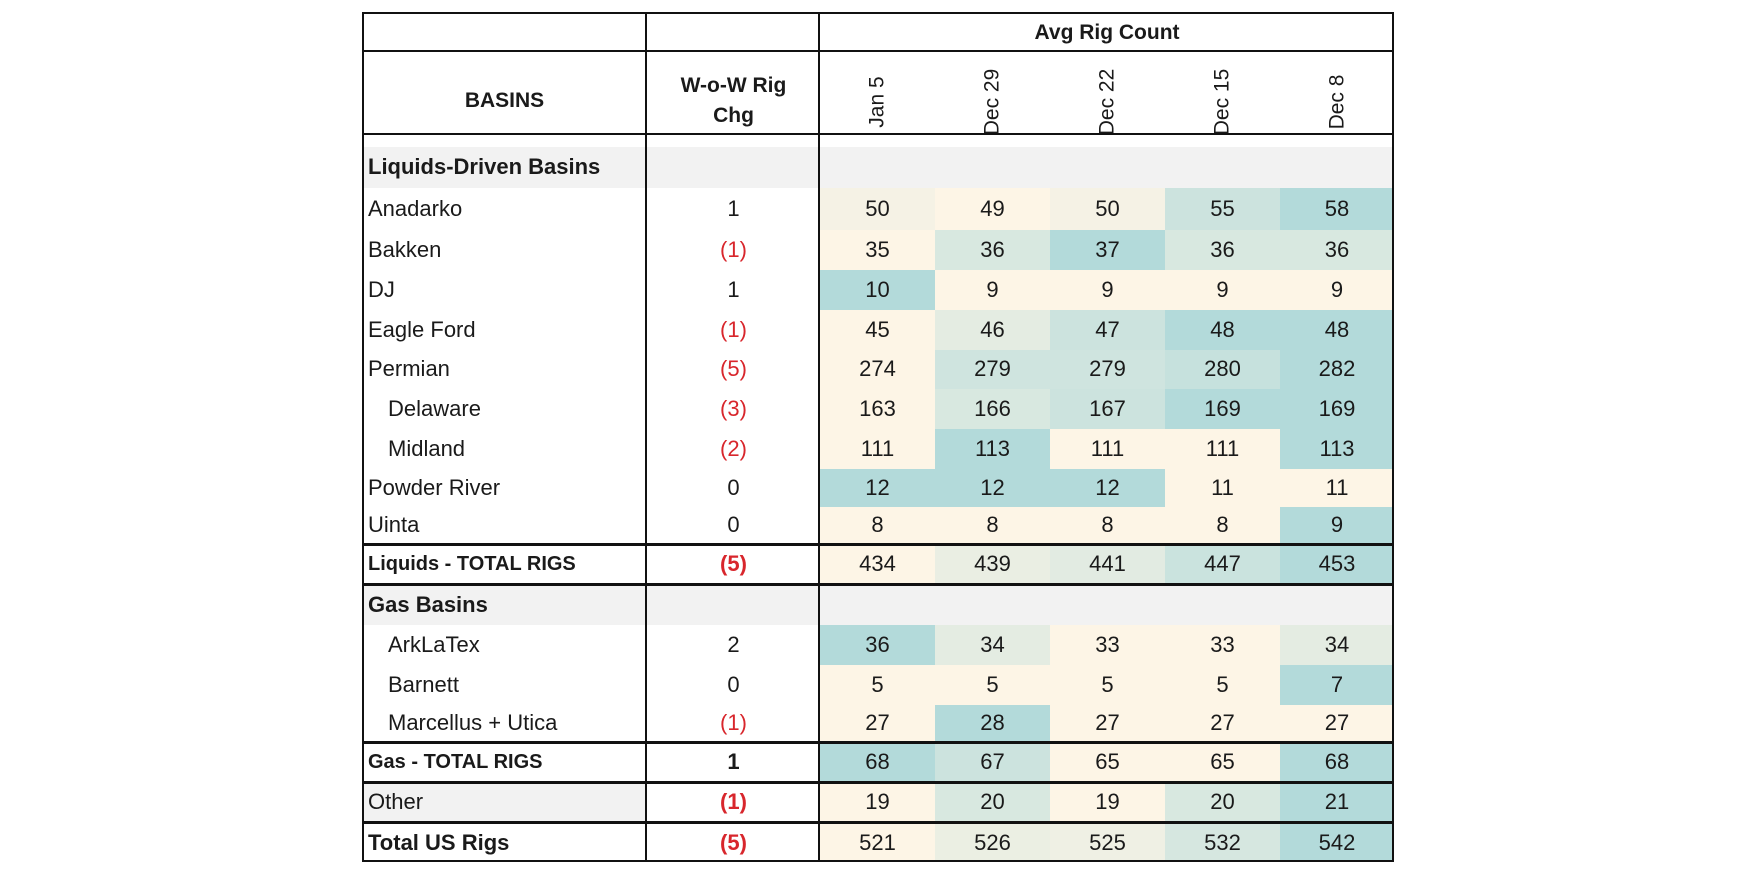  Describe the element at coordinates (1337, 841) in the screenshot. I see `rig-count-cell: 542` at that location.